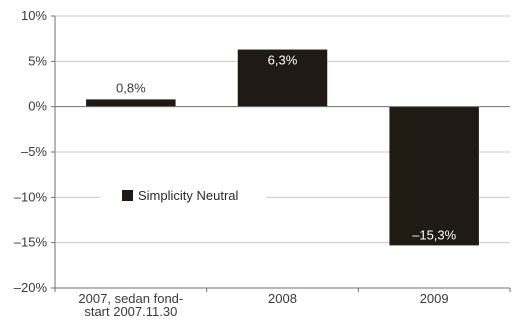 Image resolution: width=512 pixels, height=320 pixels. I want to click on y-tick-label: 10%, so click(34, 15).